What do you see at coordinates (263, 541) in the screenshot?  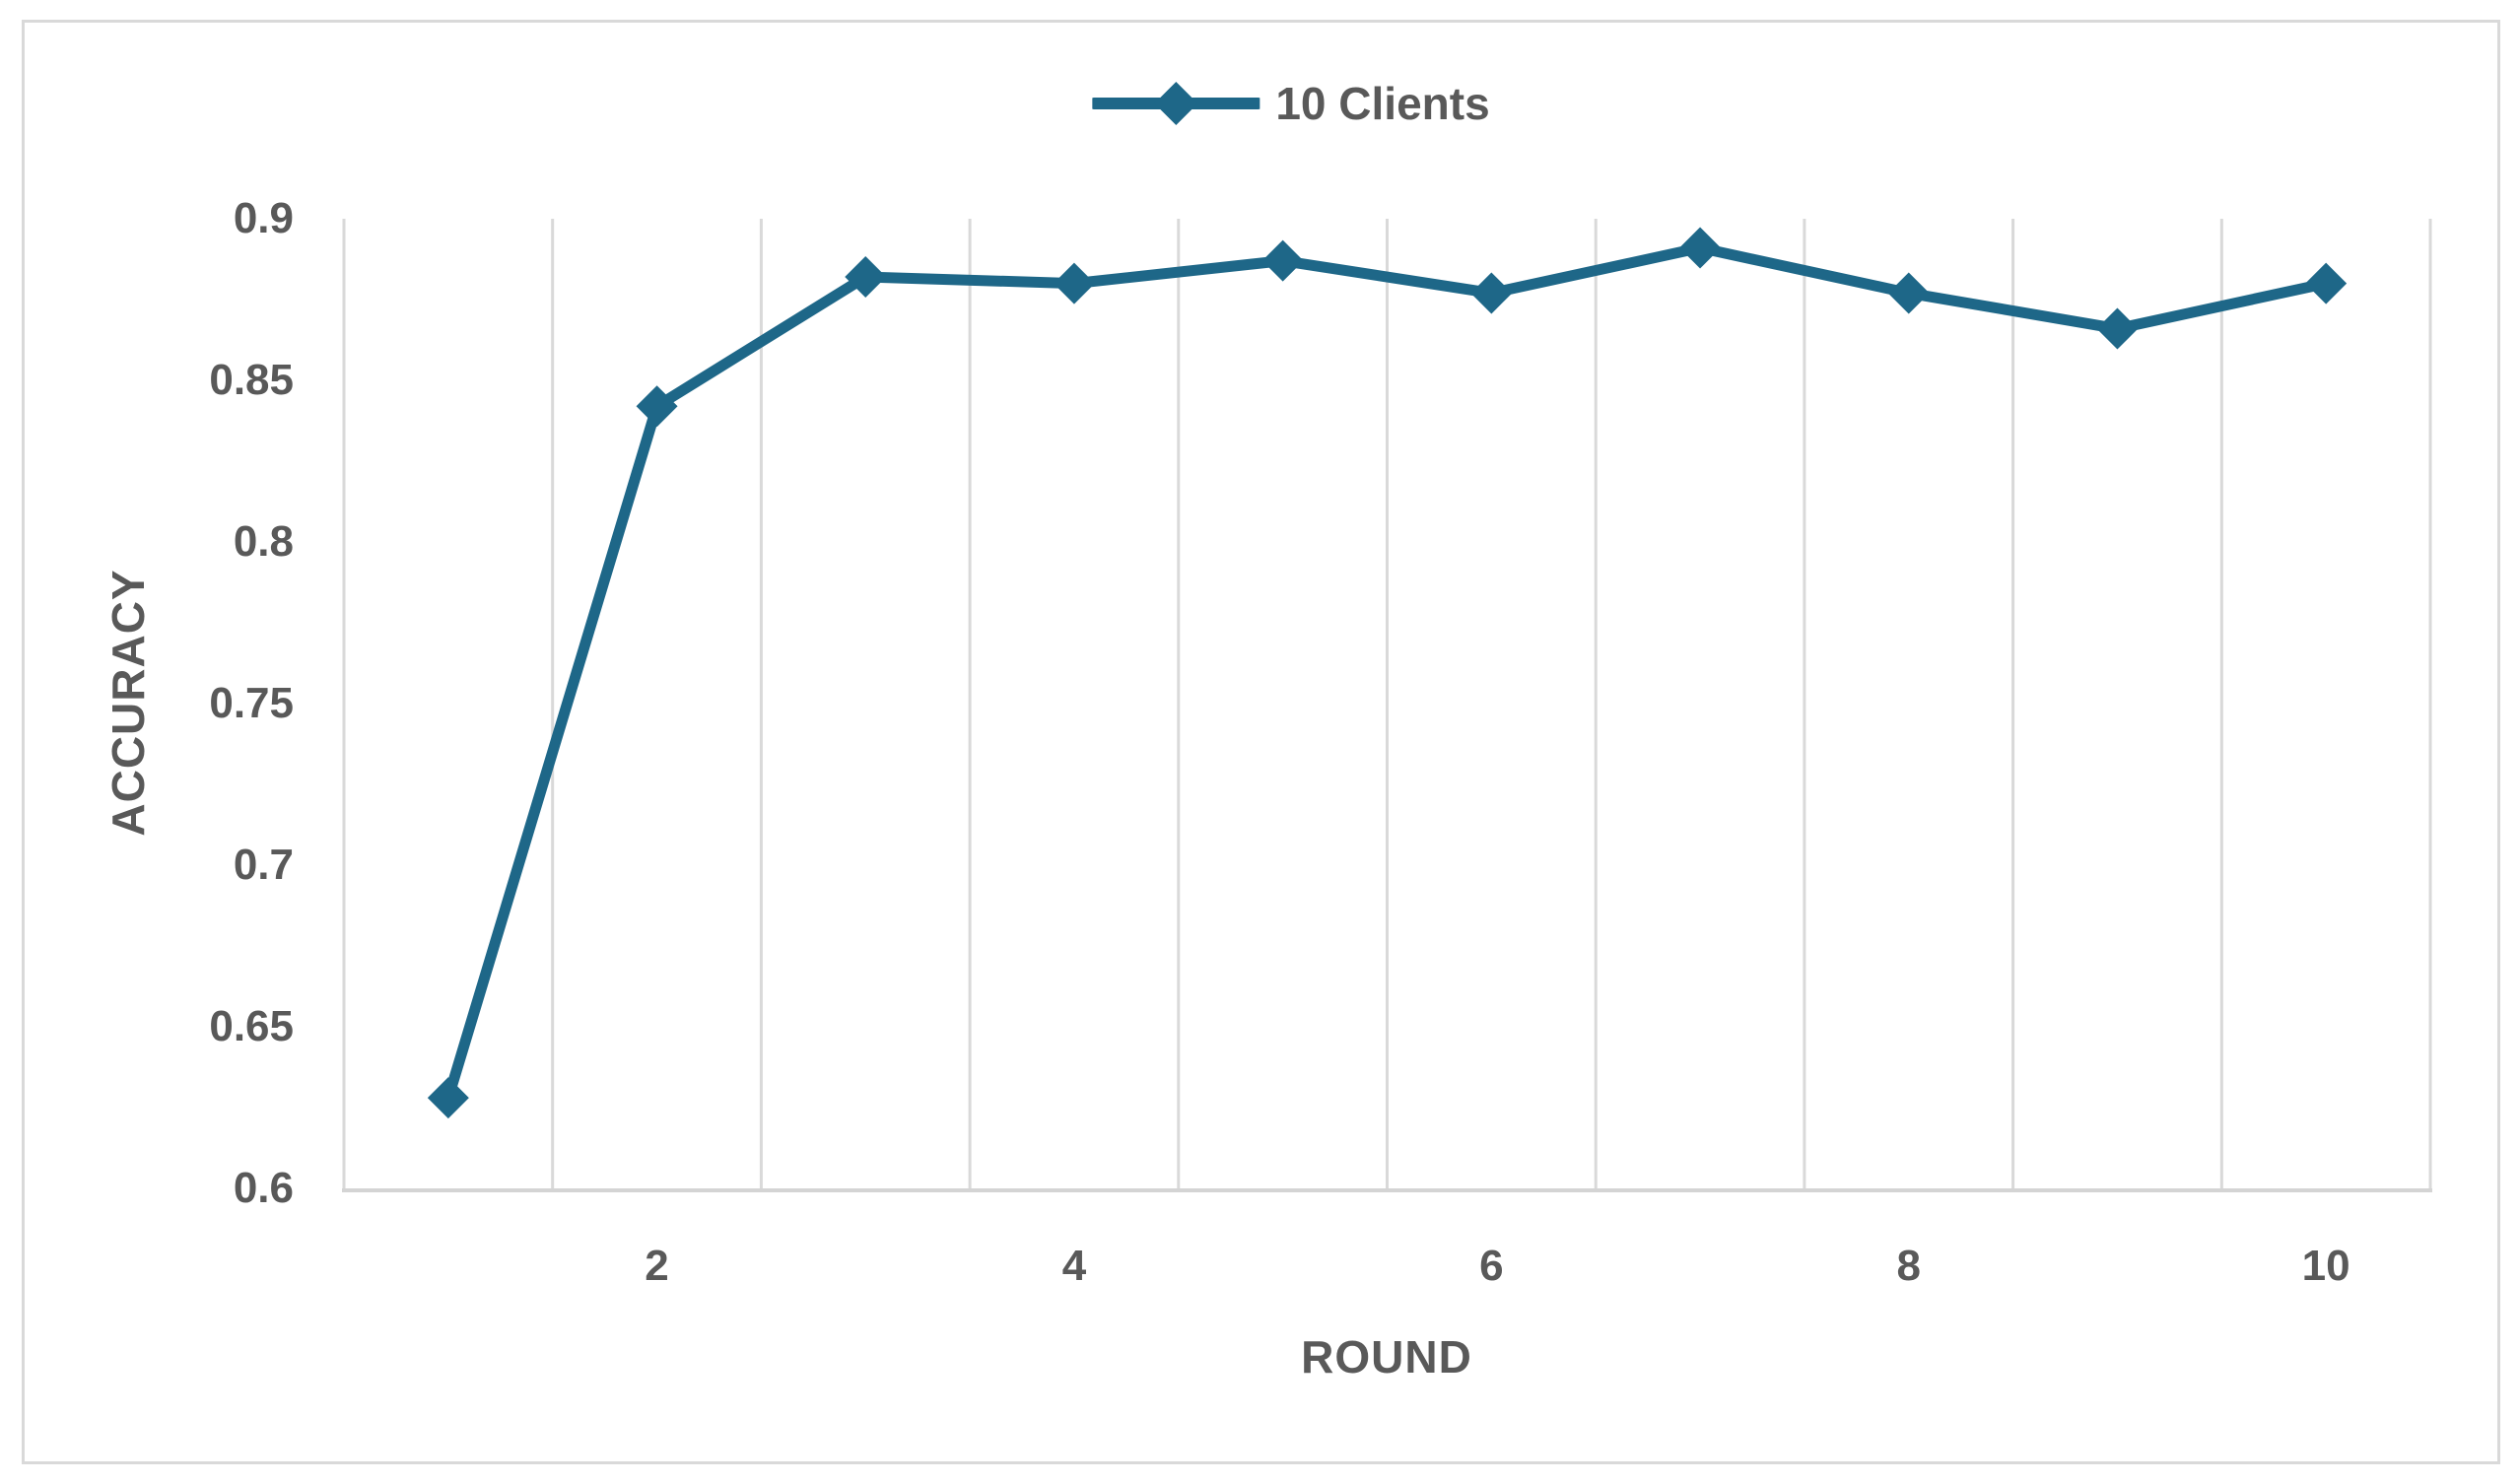 I see `y-axis-tick-label: 0.8` at bounding box center [263, 541].